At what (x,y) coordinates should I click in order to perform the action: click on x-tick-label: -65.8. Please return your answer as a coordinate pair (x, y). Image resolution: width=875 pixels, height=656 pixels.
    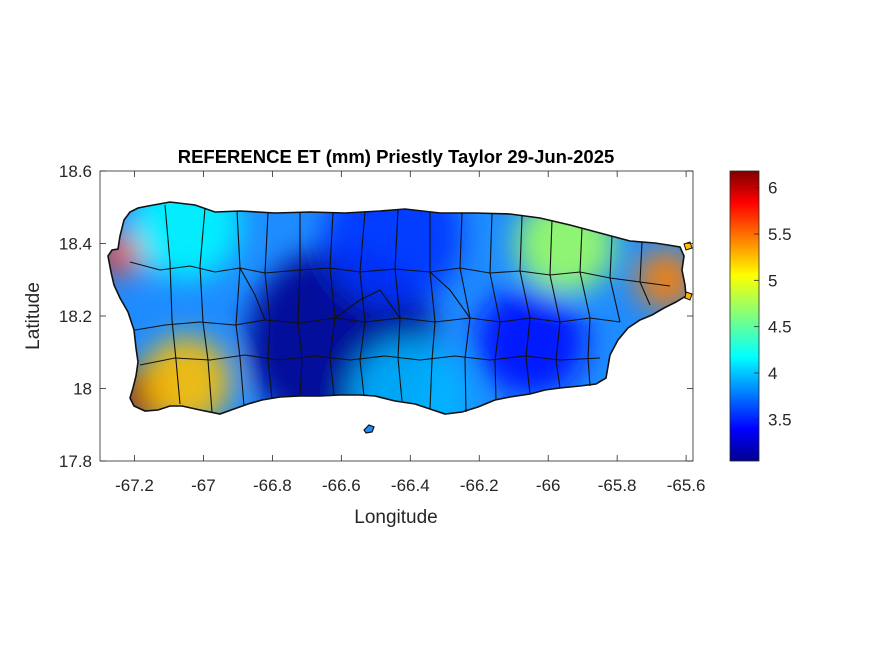
    Looking at the image, I should click on (617, 485).